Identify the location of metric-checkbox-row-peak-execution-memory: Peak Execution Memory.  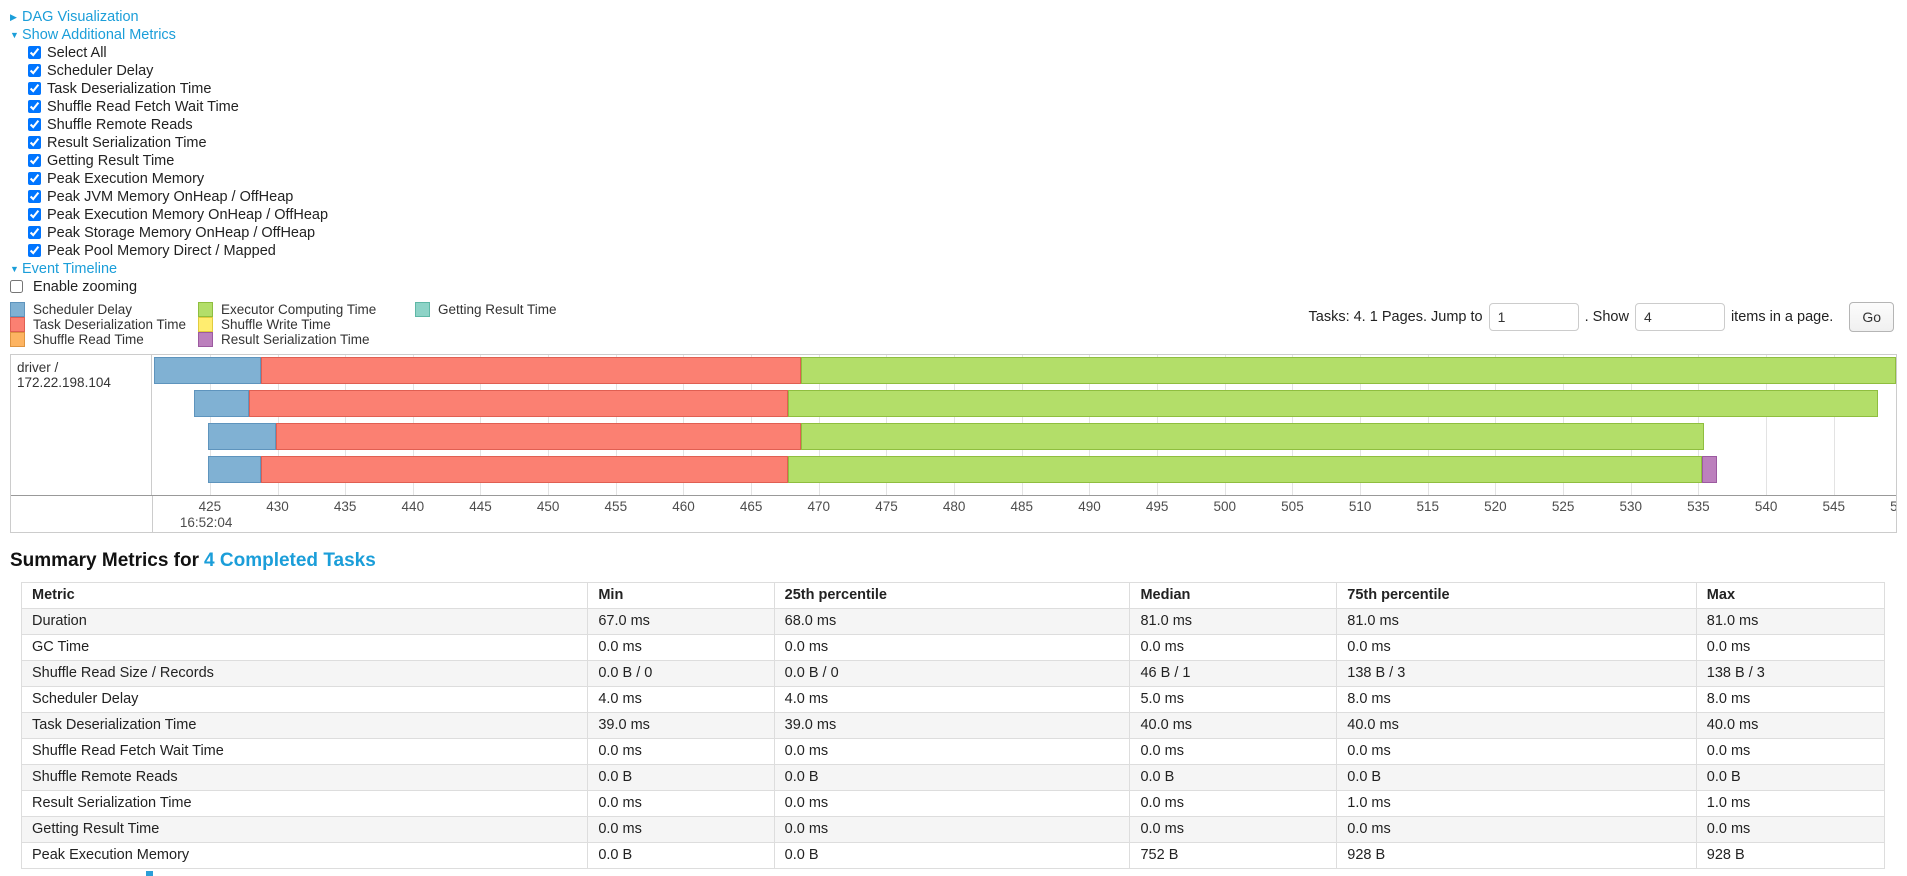
(962, 179).